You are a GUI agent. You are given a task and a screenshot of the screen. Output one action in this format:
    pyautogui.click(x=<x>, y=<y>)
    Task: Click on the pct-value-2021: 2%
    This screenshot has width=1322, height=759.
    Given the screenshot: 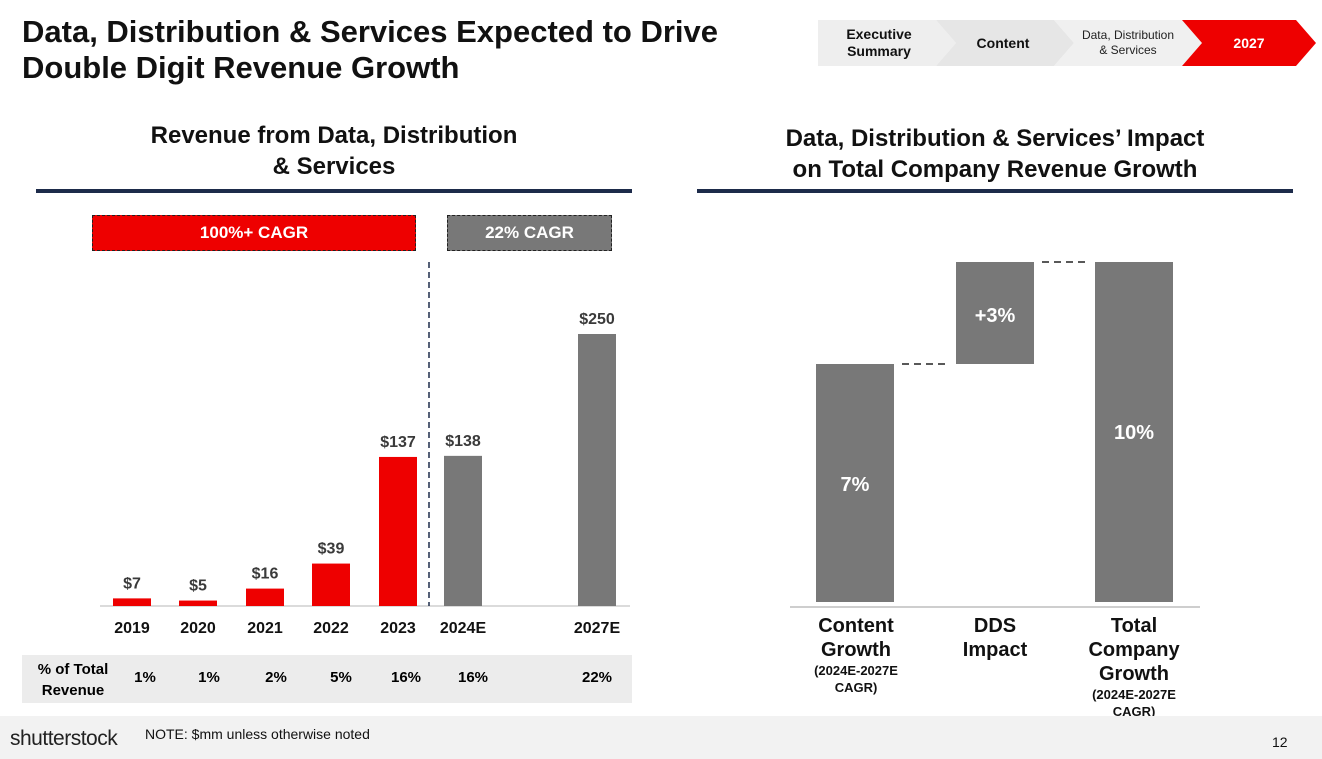 What is the action you would take?
    pyautogui.click(x=276, y=677)
    